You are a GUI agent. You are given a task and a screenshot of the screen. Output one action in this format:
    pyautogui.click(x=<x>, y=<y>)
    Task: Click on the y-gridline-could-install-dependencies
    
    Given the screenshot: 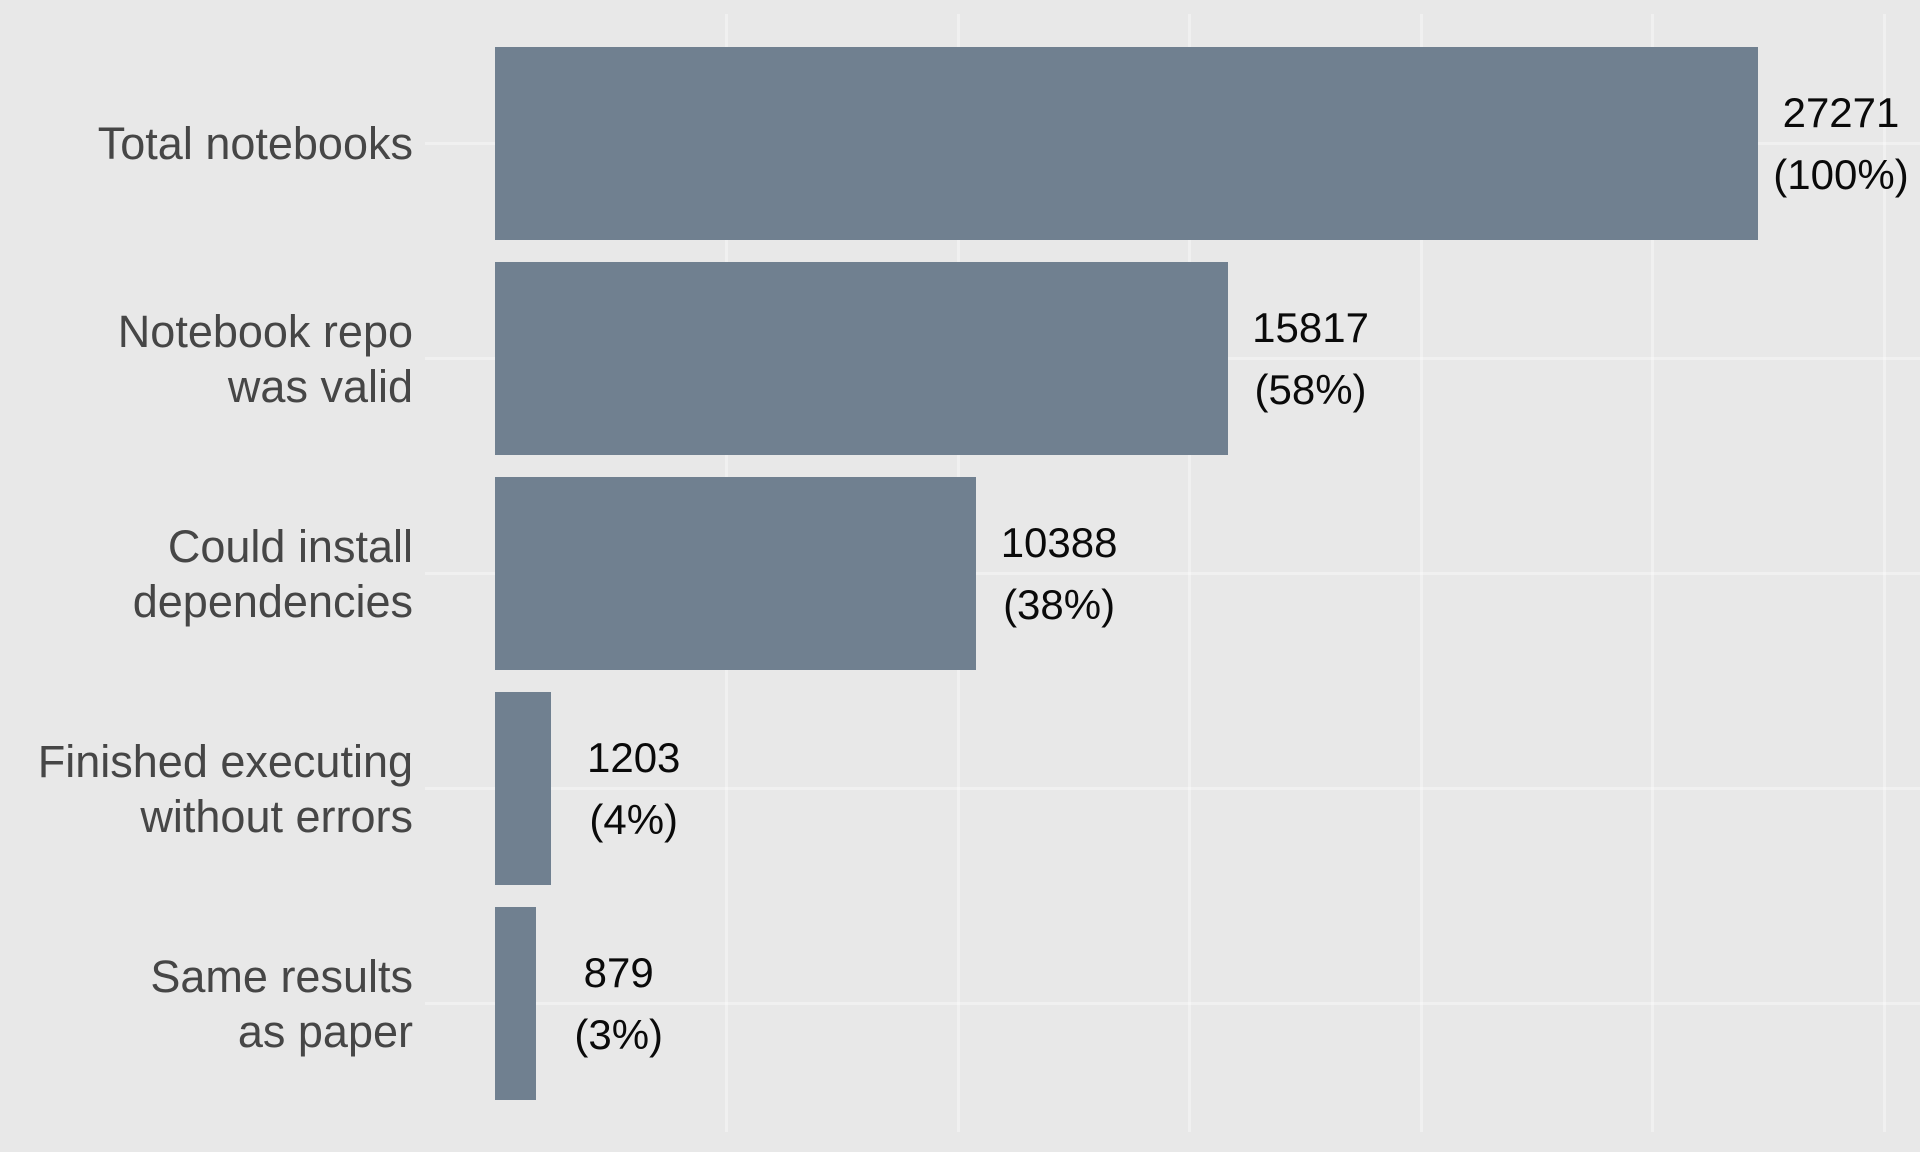 What is the action you would take?
    pyautogui.click(x=1172, y=573)
    